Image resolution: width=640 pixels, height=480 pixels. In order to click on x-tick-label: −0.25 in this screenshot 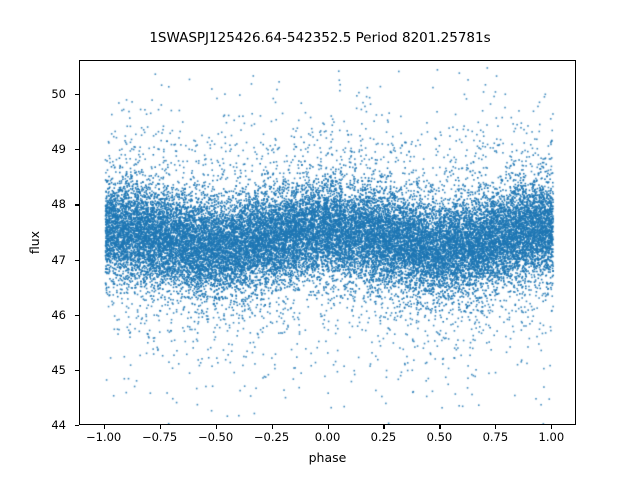, I will do `click(271, 437)`.